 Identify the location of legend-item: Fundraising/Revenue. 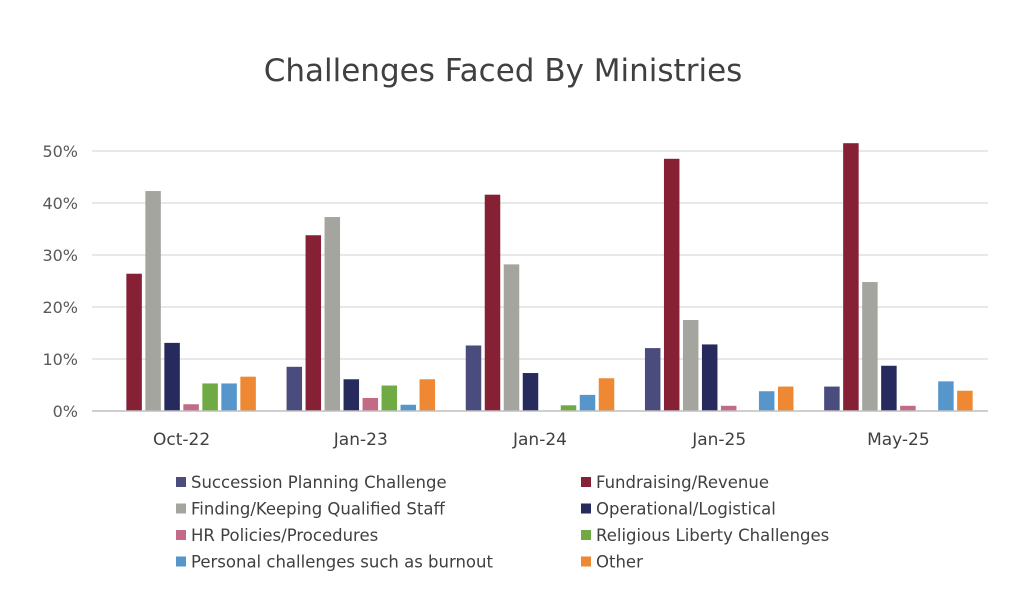
(675, 482).